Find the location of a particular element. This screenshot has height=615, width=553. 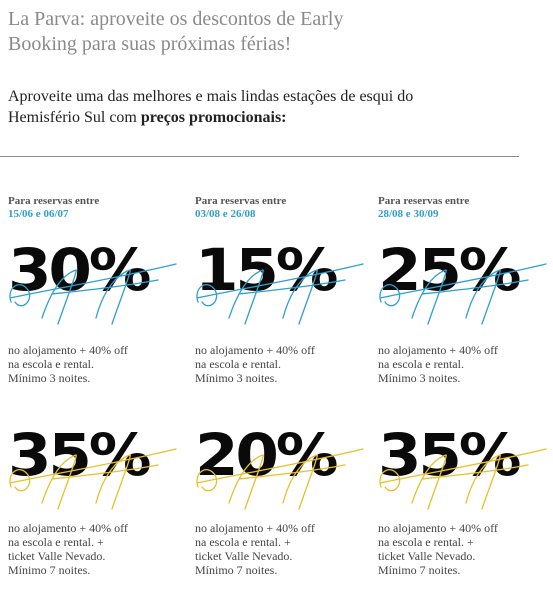

discount-graphic: 15% is located at coordinates (282, 280).